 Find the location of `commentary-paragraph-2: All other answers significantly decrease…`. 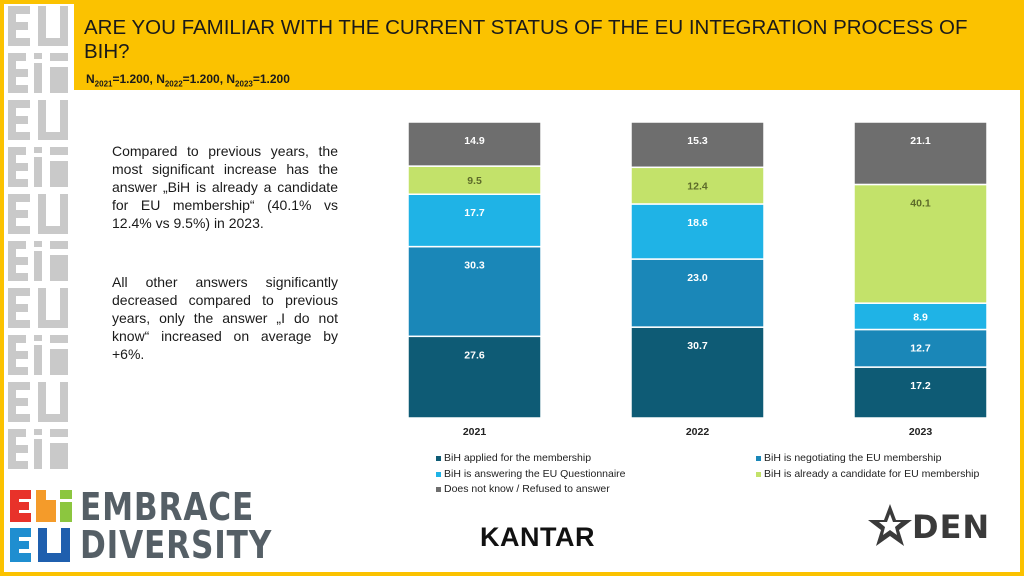

commentary-paragraph-2: All other answers significantly decrease… is located at coordinates (225, 318).